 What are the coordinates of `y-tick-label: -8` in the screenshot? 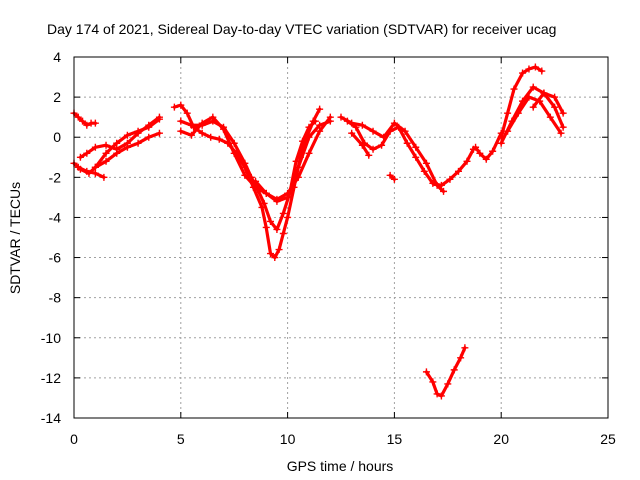 It's located at (55, 298).